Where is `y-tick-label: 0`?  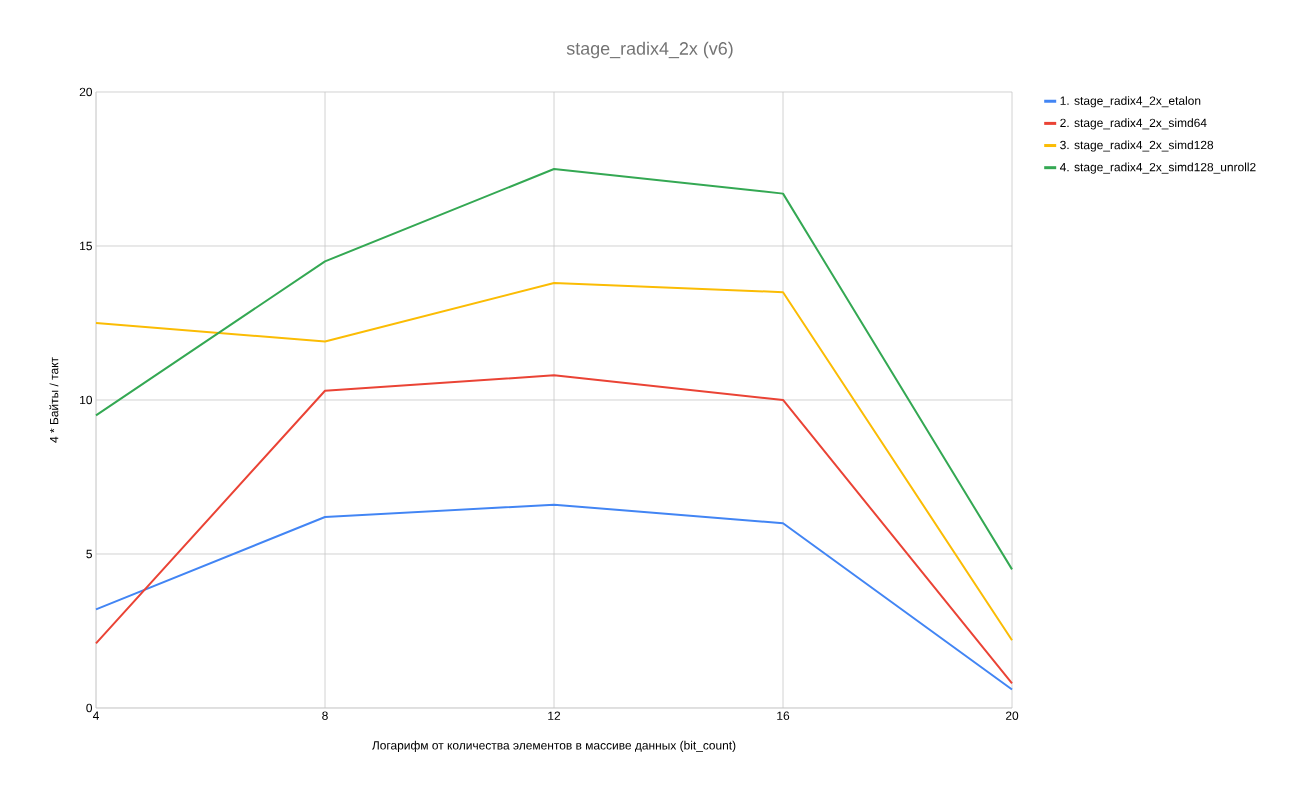 y-tick-label: 0 is located at coordinates (89, 708).